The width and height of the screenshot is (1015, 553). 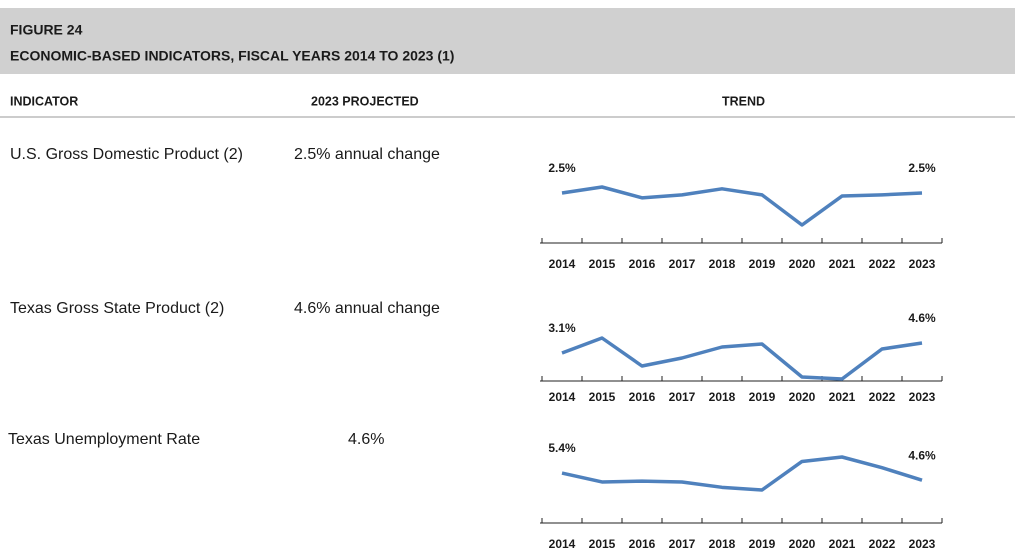 What do you see at coordinates (367, 308) in the screenshot?
I see `projected-value: 4.6% annual change` at bounding box center [367, 308].